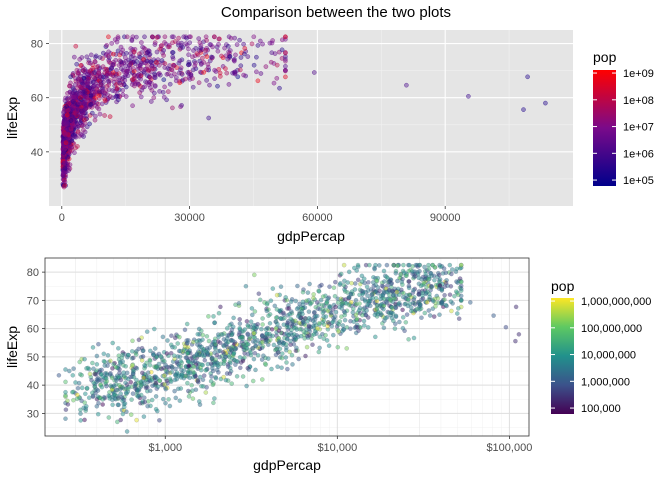 The width and height of the screenshot is (672, 485). What do you see at coordinates (37, 153) in the screenshot?
I see `top-y-tick-label: 40` at bounding box center [37, 153].